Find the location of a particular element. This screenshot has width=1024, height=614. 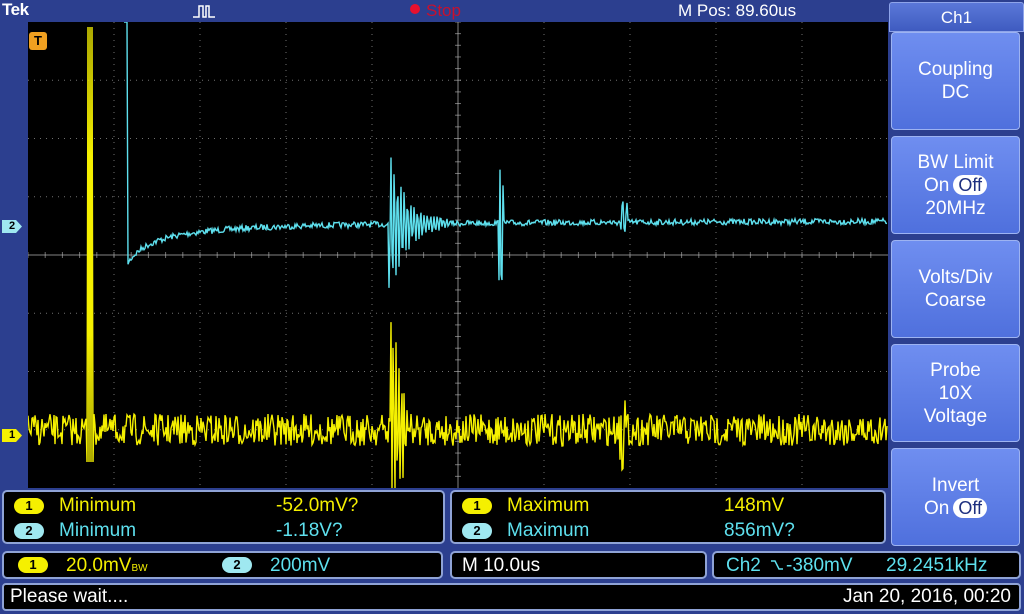

volts-div-button: Volts/Div Coarse is located at coordinates (955, 289).